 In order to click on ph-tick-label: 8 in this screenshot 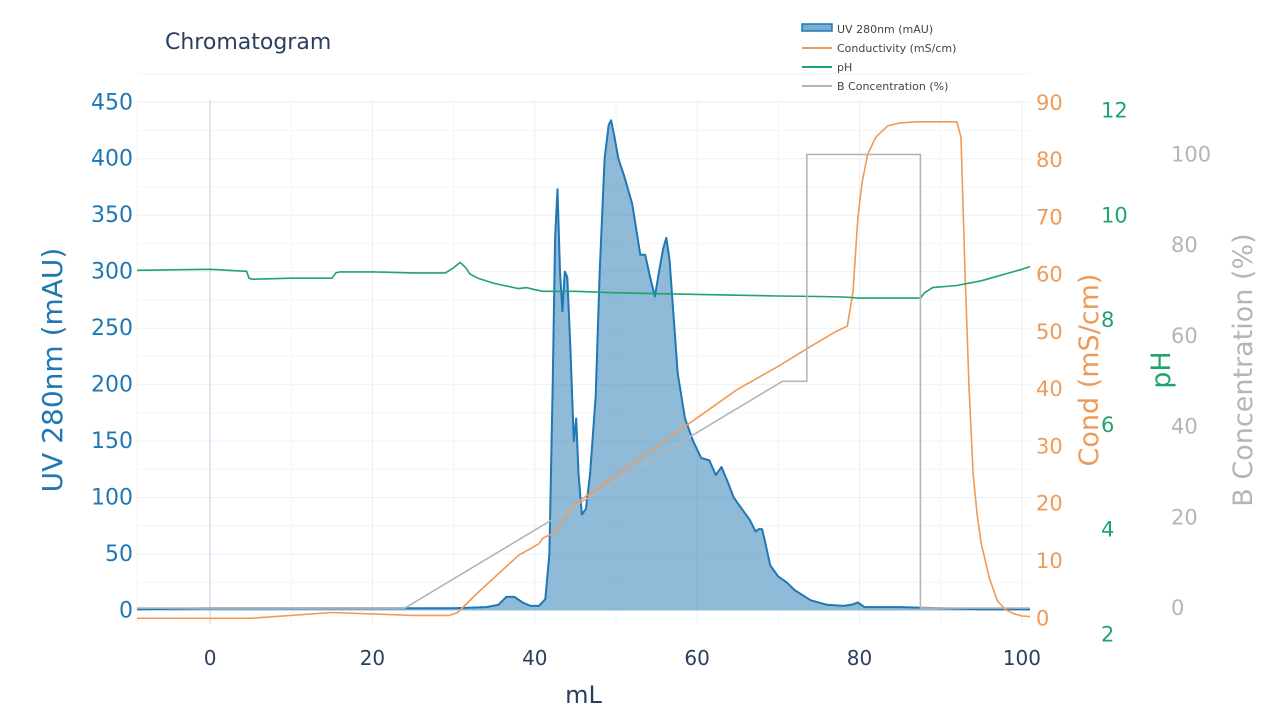, I will do `click(1107, 320)`.